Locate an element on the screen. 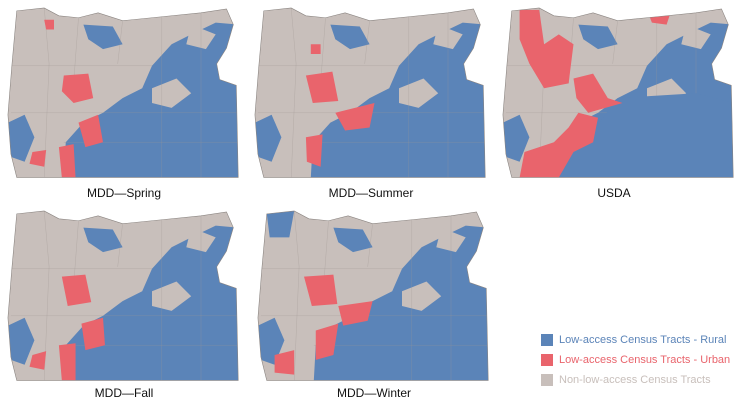 The width and height of the screenshot is (740, 405). map-title: USDA is located at coordinates (613, 193).